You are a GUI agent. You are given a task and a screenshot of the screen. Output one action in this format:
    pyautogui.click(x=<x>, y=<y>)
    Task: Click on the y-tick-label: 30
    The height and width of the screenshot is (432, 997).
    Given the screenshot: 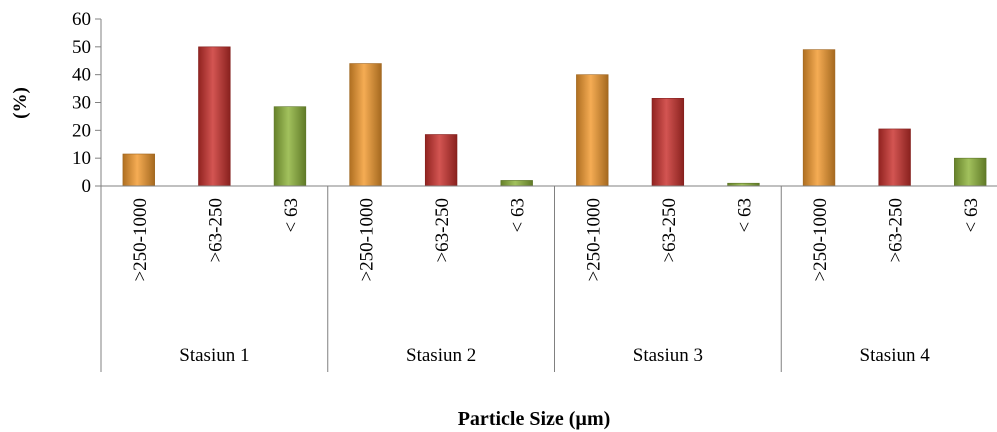 What is the action you would take?
    pyautogui.click(x=81, y=103)
    